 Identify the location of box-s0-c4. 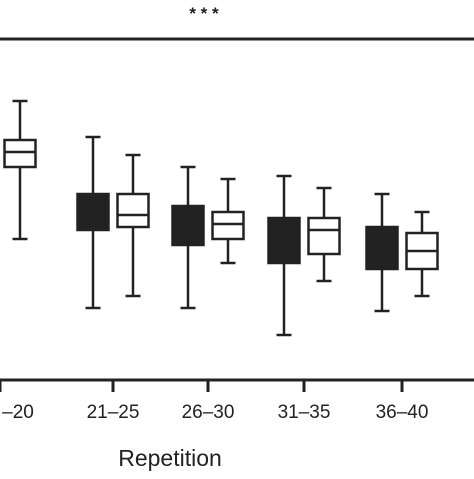
(382, 252).